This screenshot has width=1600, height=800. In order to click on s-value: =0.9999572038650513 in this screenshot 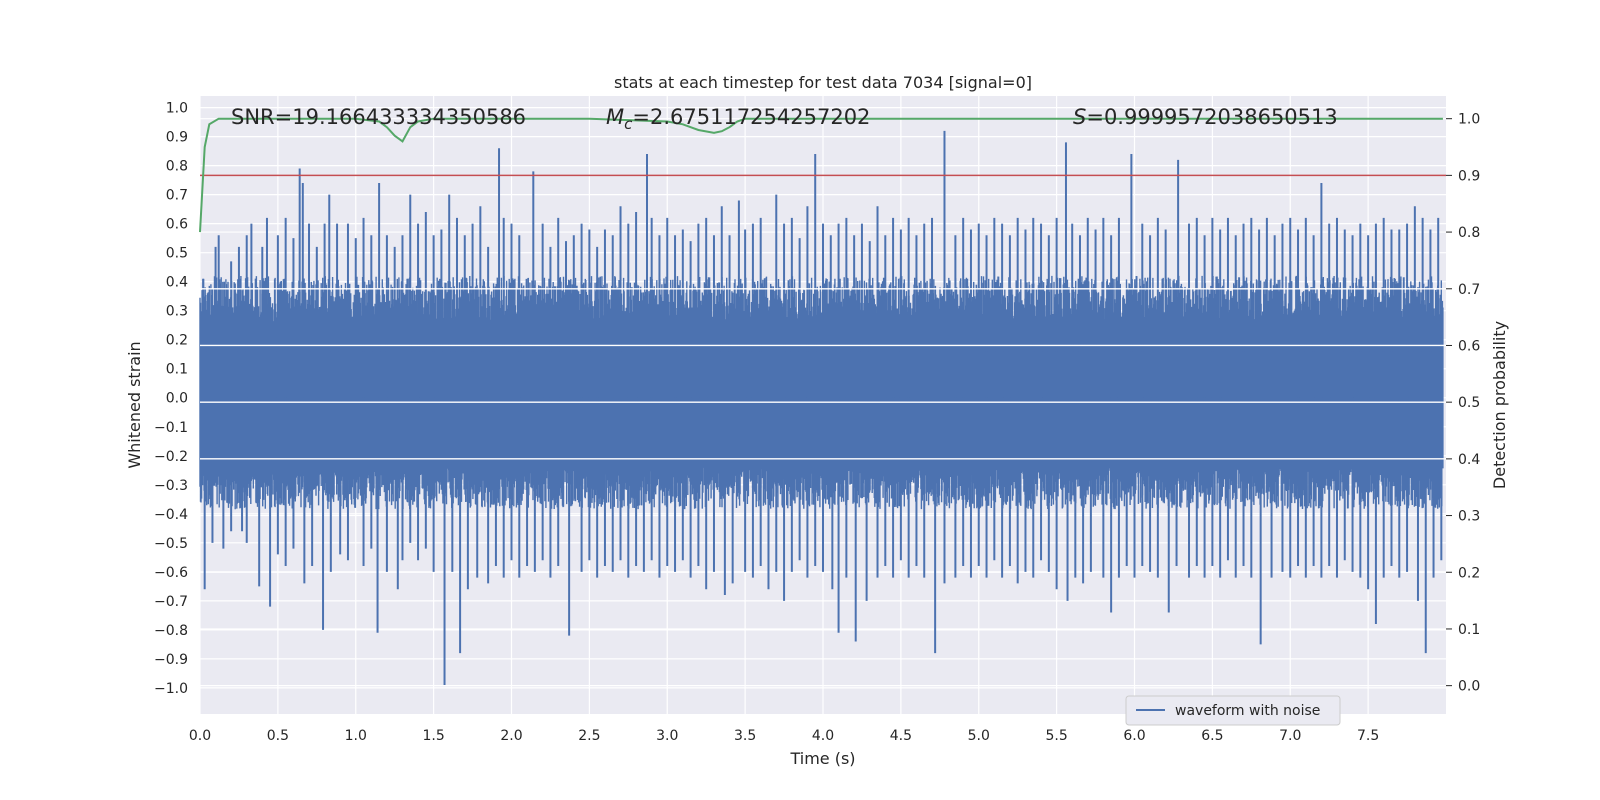, I will do `click(1211, 117)`.